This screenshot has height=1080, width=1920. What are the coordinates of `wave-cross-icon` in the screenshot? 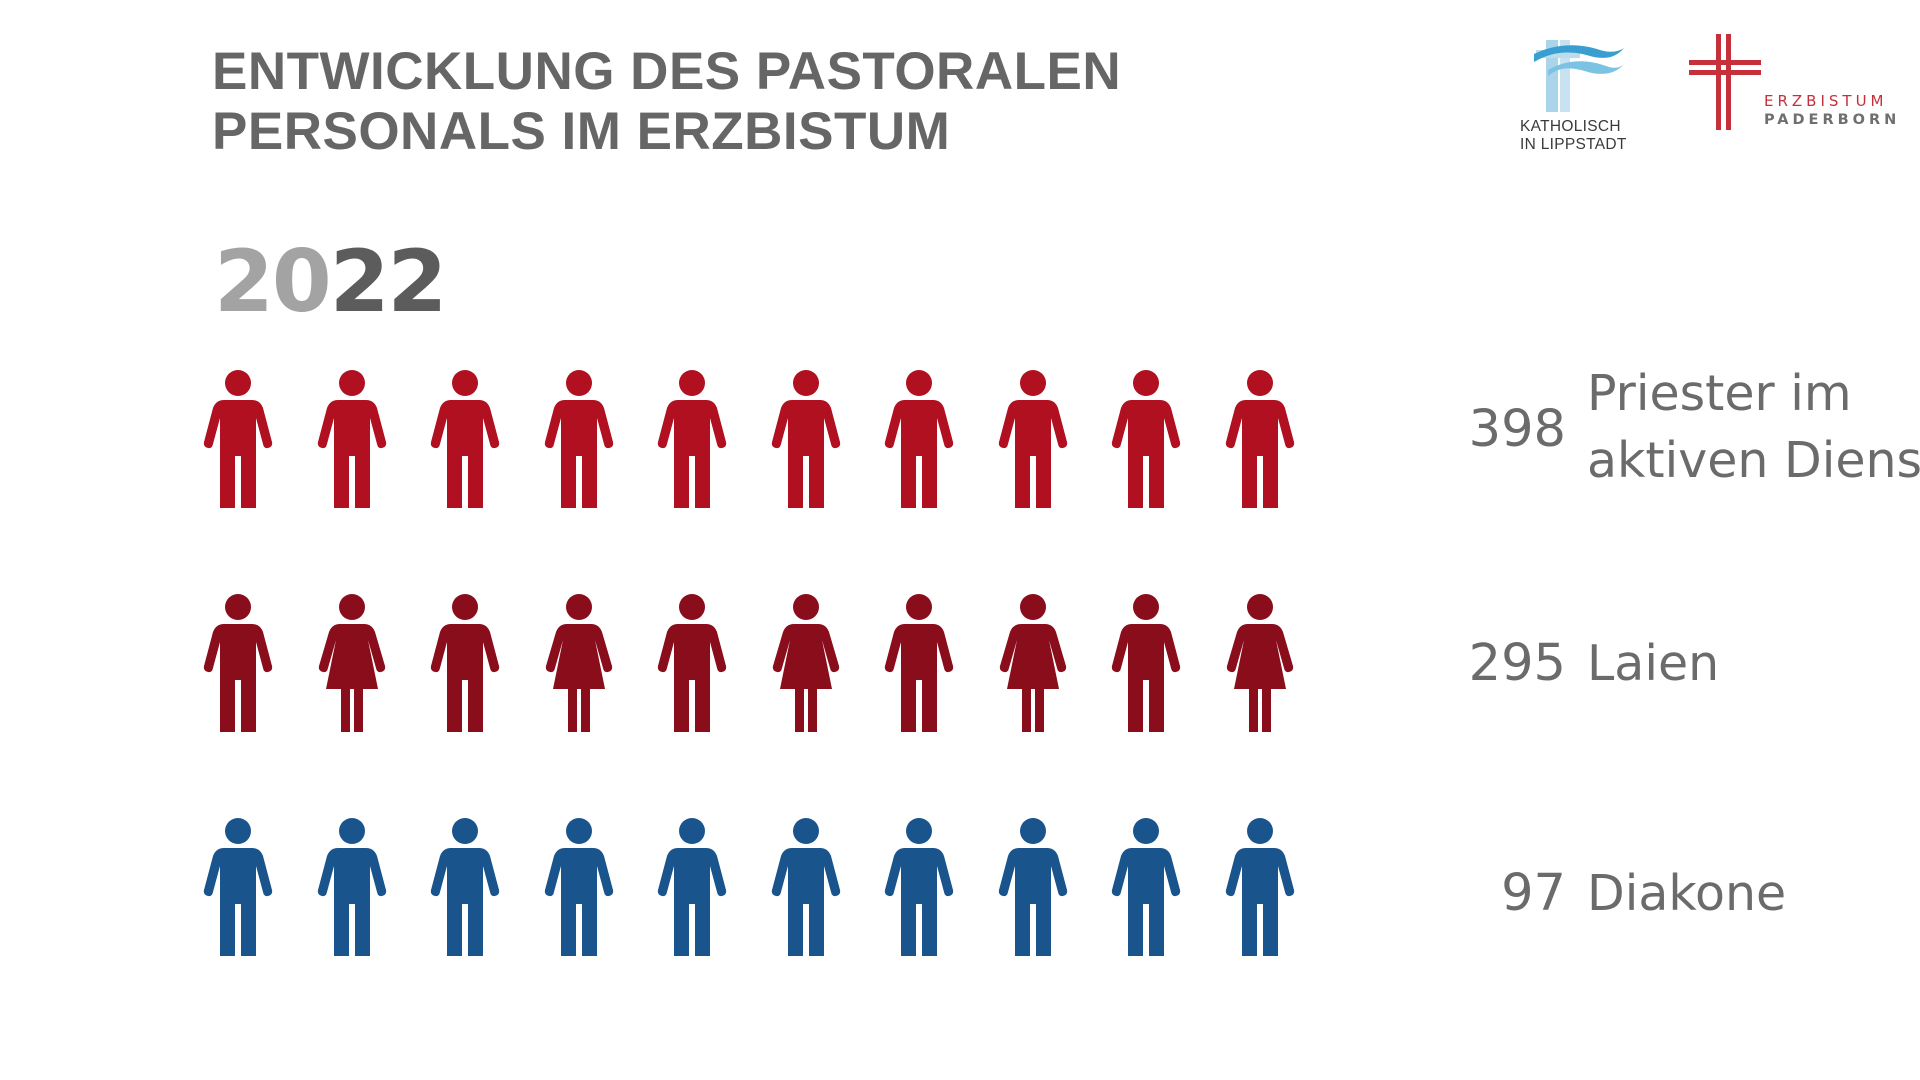 It's located at (1578, 76).